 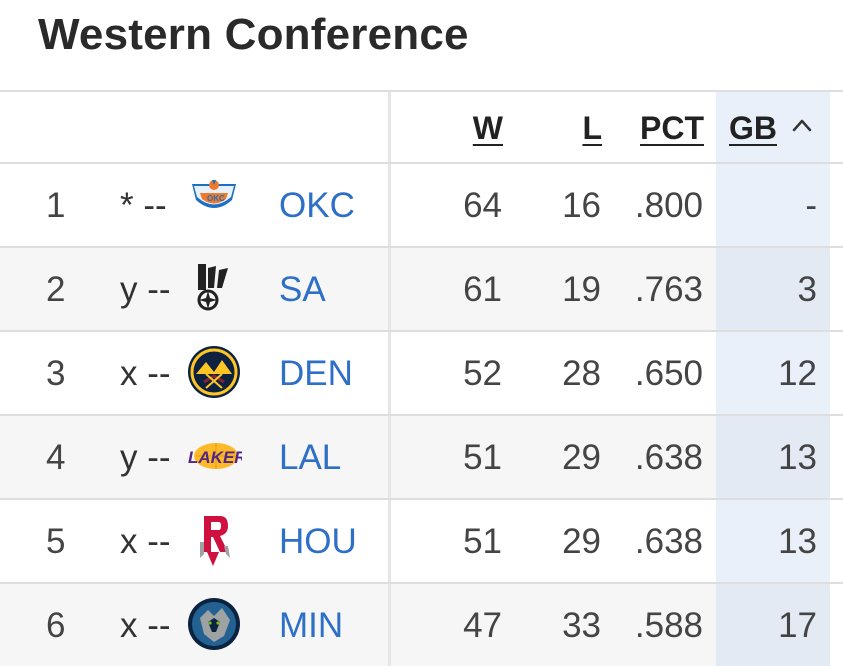 I want to click on spurs-logo-icon, so click(x=212, y=287).